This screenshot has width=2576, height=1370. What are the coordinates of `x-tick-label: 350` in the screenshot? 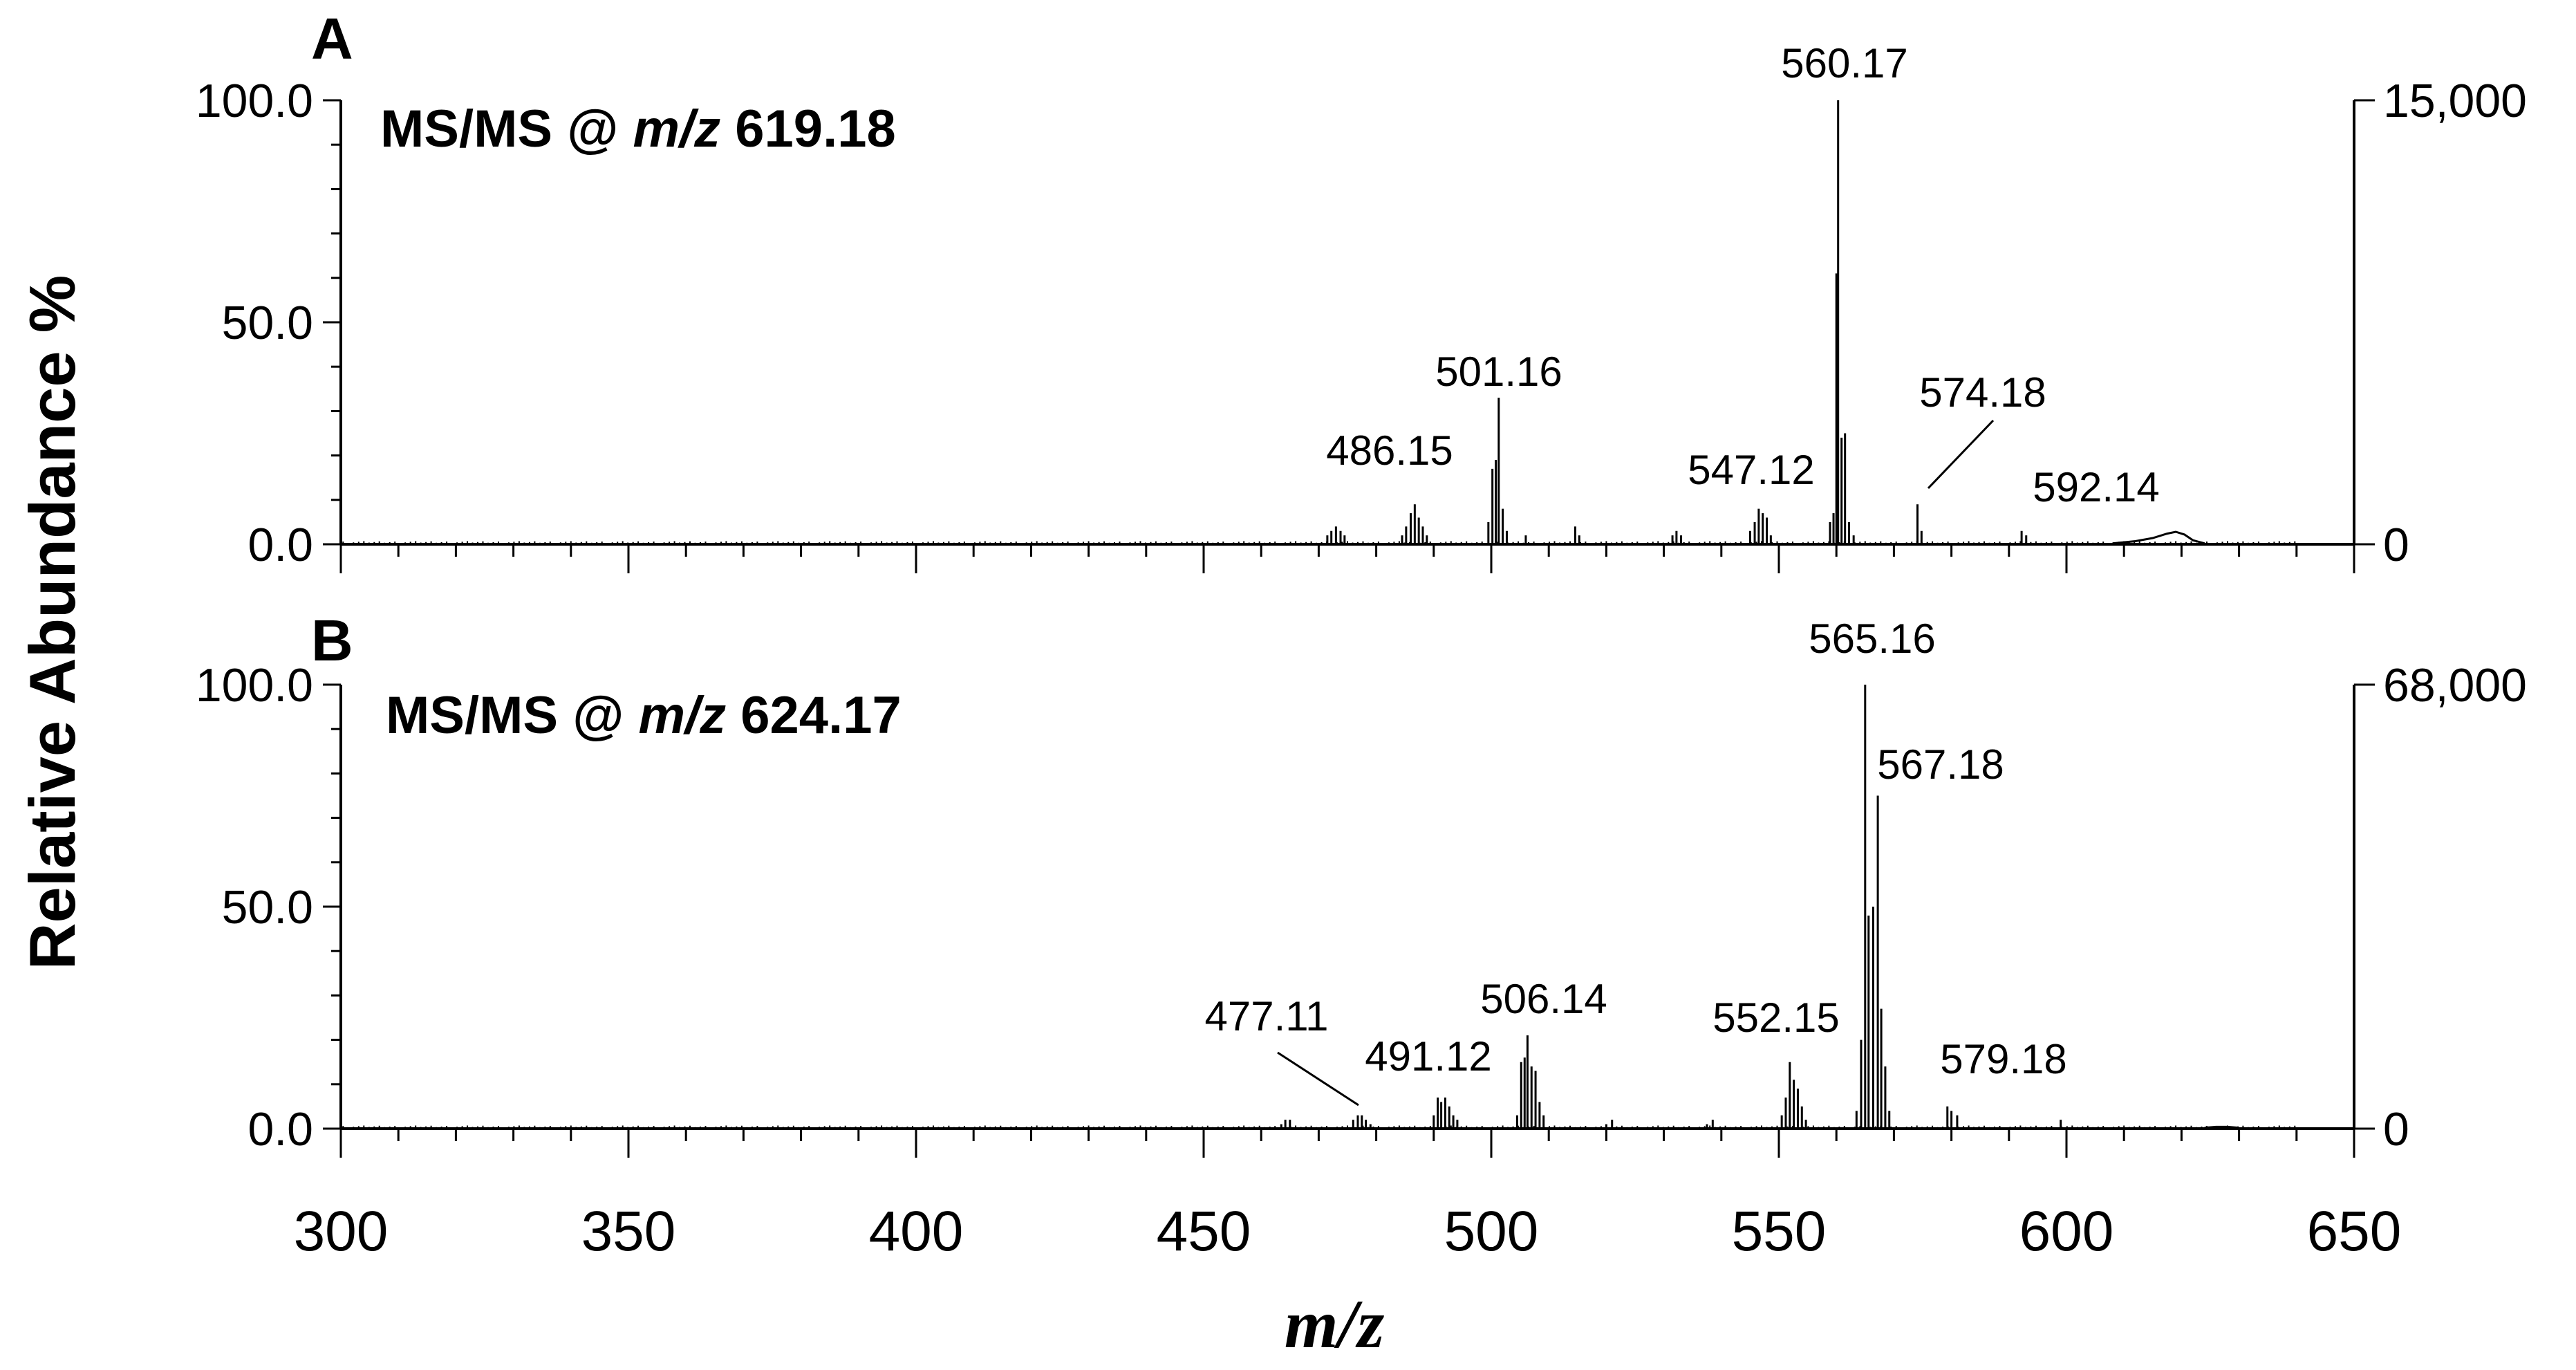 It's located at (628, 1231).